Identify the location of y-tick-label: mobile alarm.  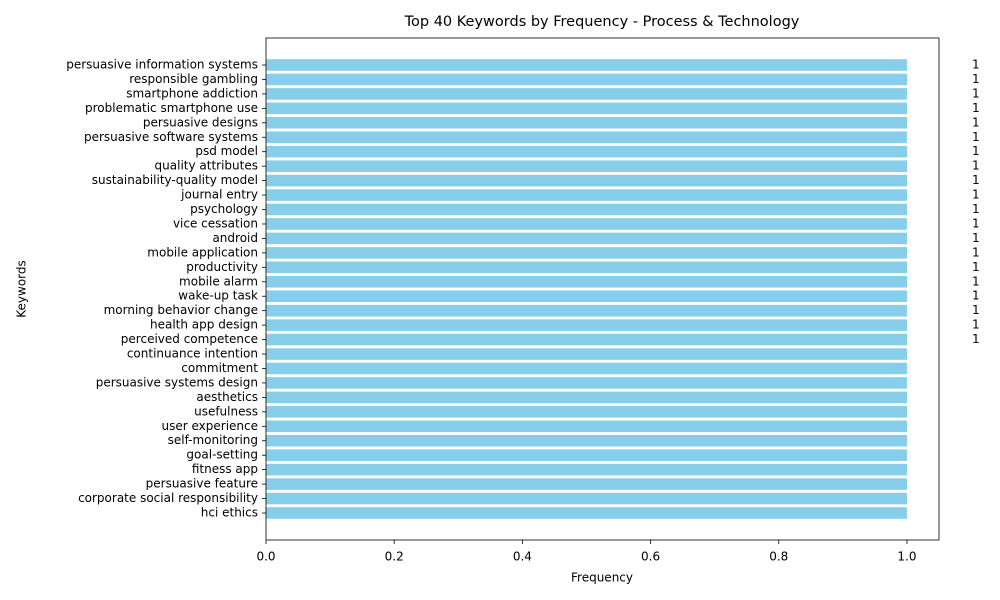
(218, 281).